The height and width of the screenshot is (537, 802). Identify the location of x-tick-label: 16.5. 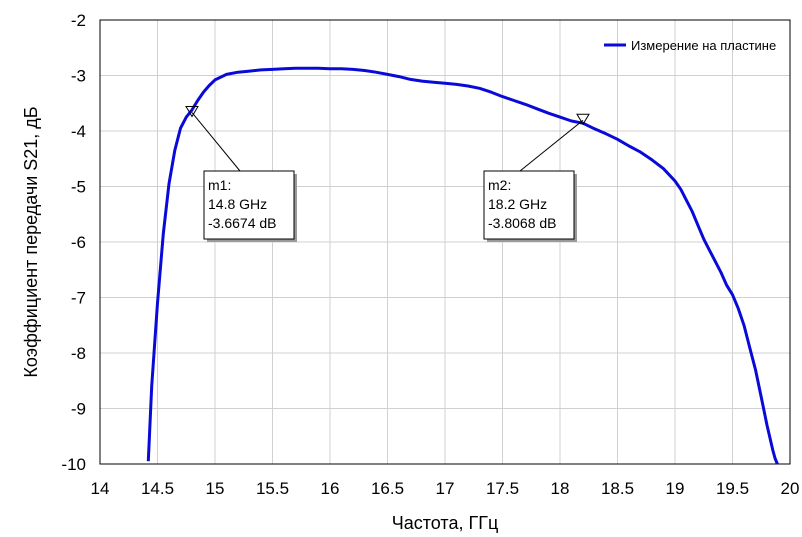
(387, 488).